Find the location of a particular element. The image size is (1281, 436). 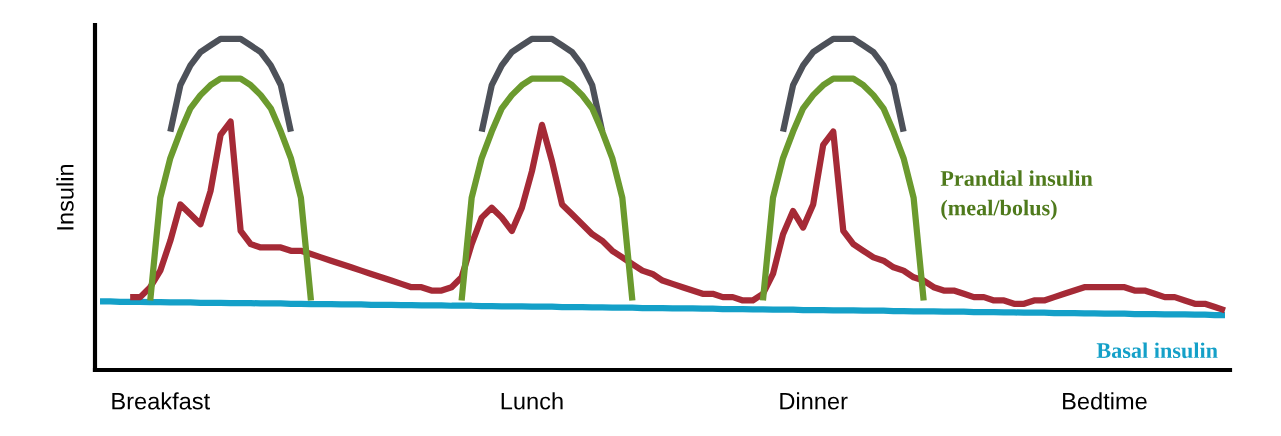

x-tick-label: Lunch is located at coordinates (532, 401).